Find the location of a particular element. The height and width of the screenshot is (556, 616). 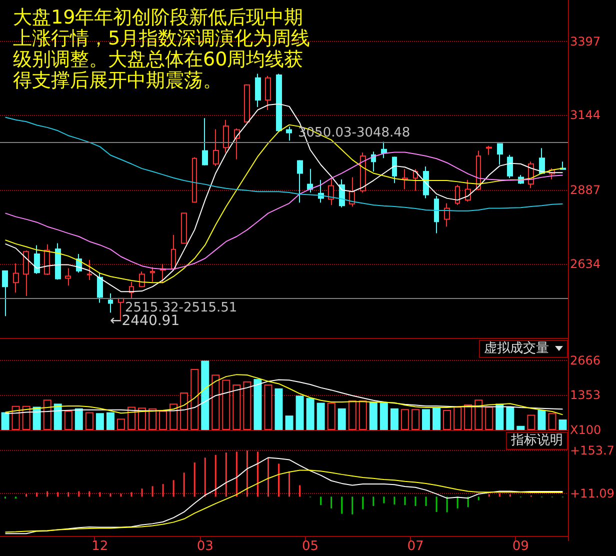

x-tick-label: 03 is located at coordinates (205, 546).